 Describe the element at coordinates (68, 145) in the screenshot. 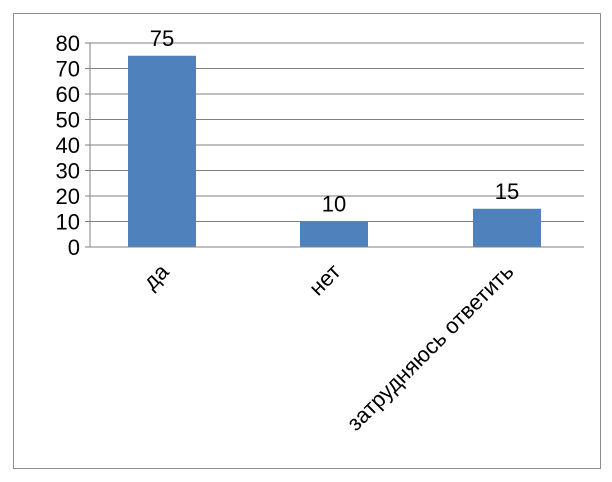

I see `y-tick-label: 40` at that location.